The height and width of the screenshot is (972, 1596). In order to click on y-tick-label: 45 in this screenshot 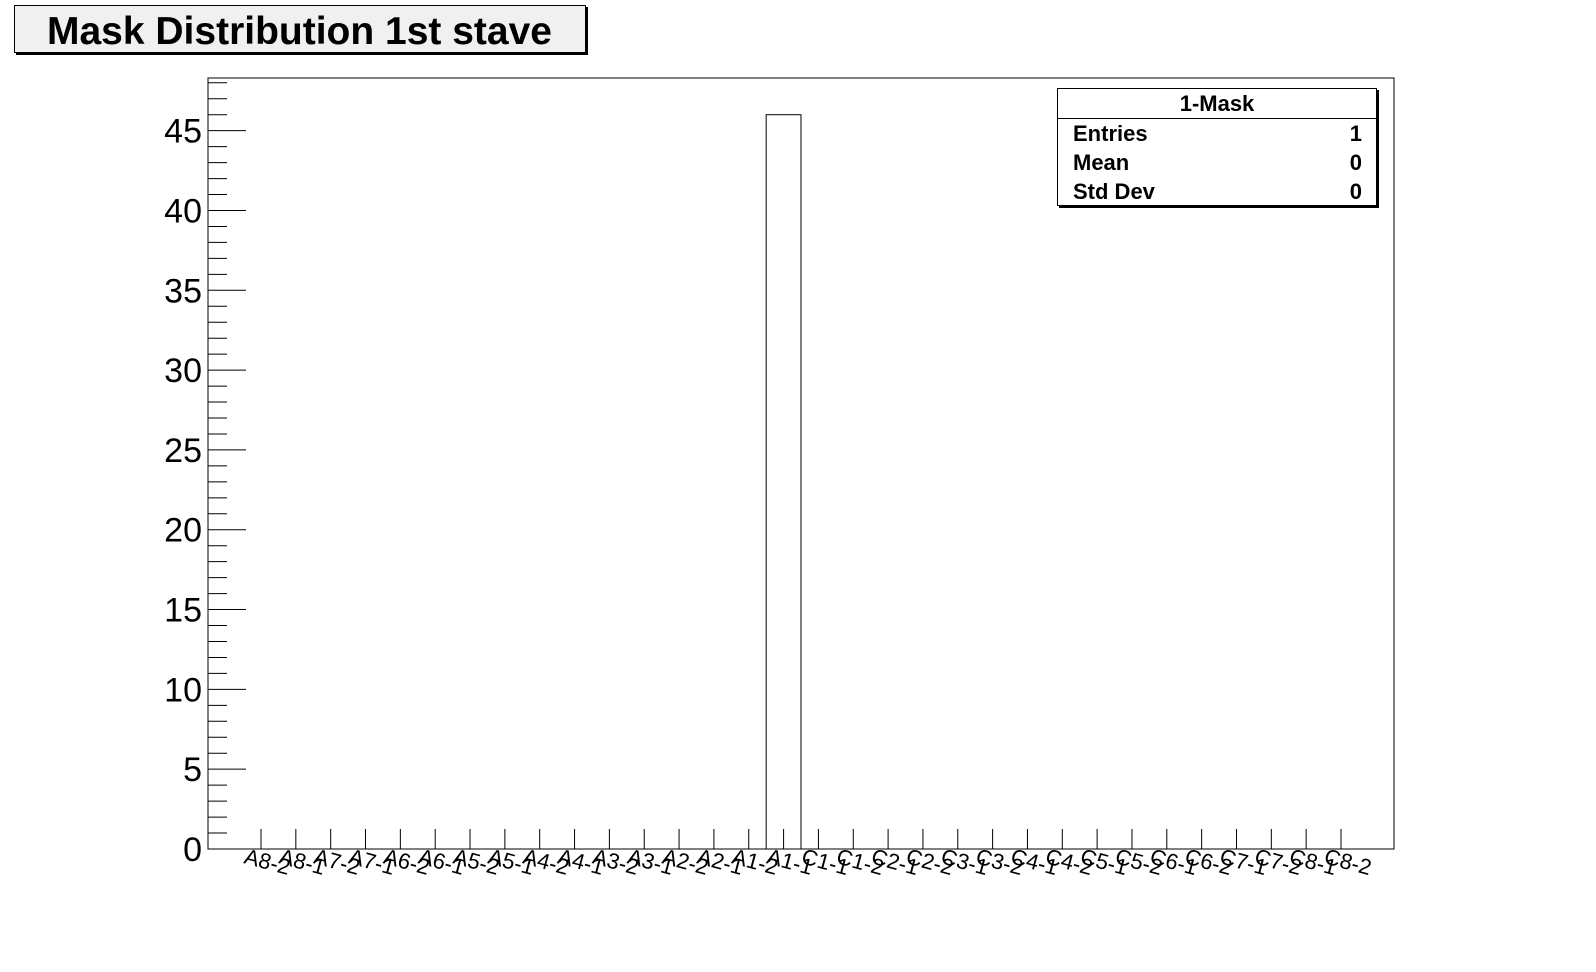, I will do `click(183, 132)`.